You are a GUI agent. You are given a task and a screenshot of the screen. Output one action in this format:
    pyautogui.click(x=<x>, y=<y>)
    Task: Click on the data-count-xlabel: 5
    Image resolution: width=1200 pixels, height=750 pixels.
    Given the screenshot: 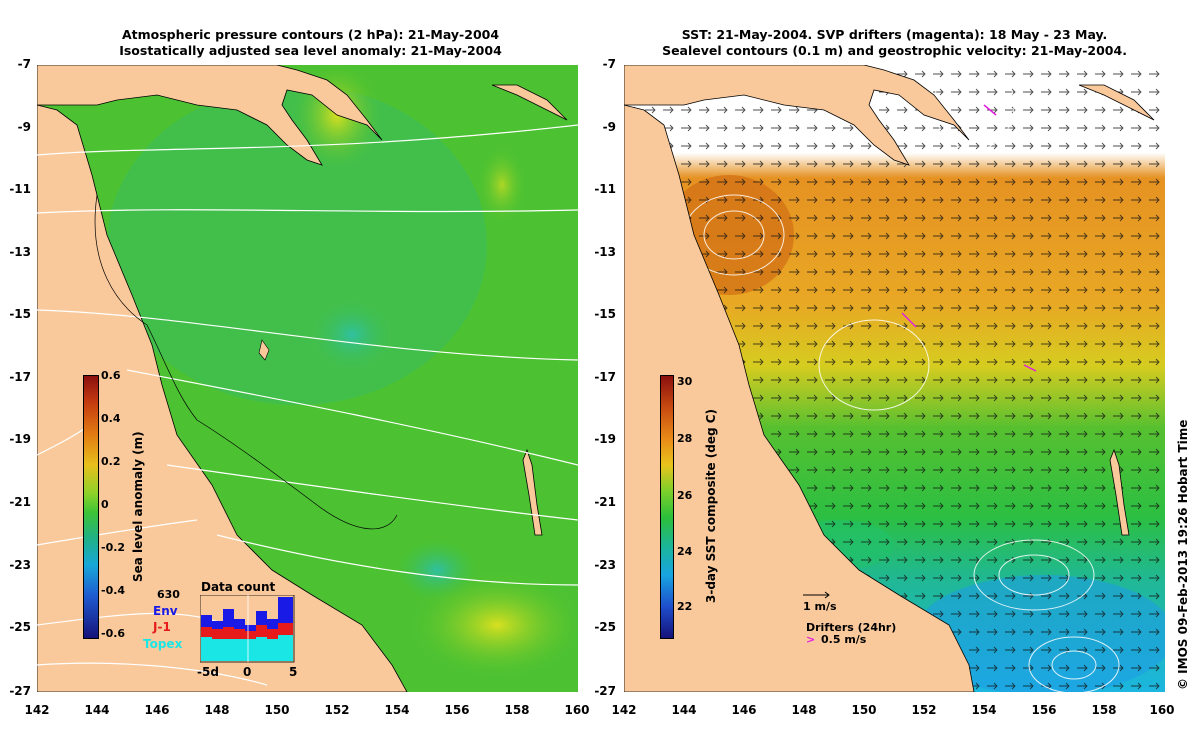 What is the action you would take?
    pyautogui.click(x=293, y=672)
    